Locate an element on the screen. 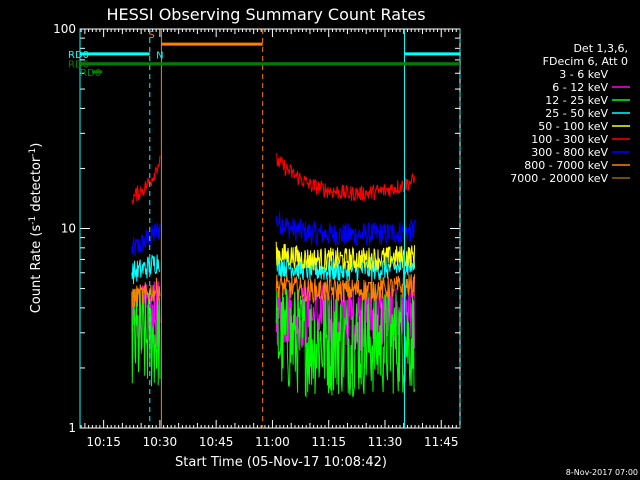 The width and height of the screenshot is (640, 480). y-tick-label: 100 is located at coordinates (64, 29).